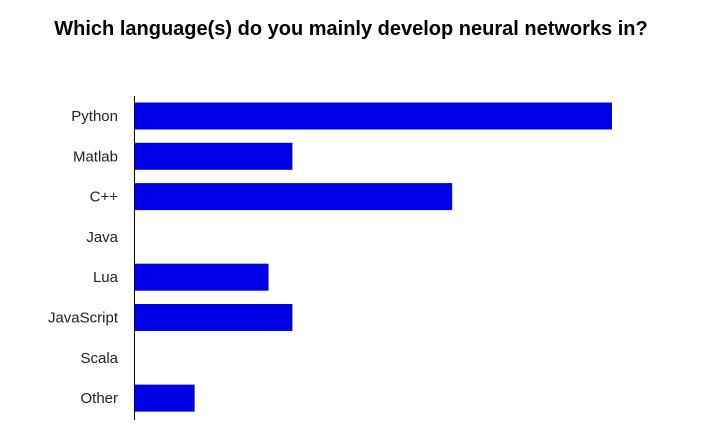  Describe the element at coordinates (106, 277) in the screenshot. I see `category-label-lua: Lua` at that location.